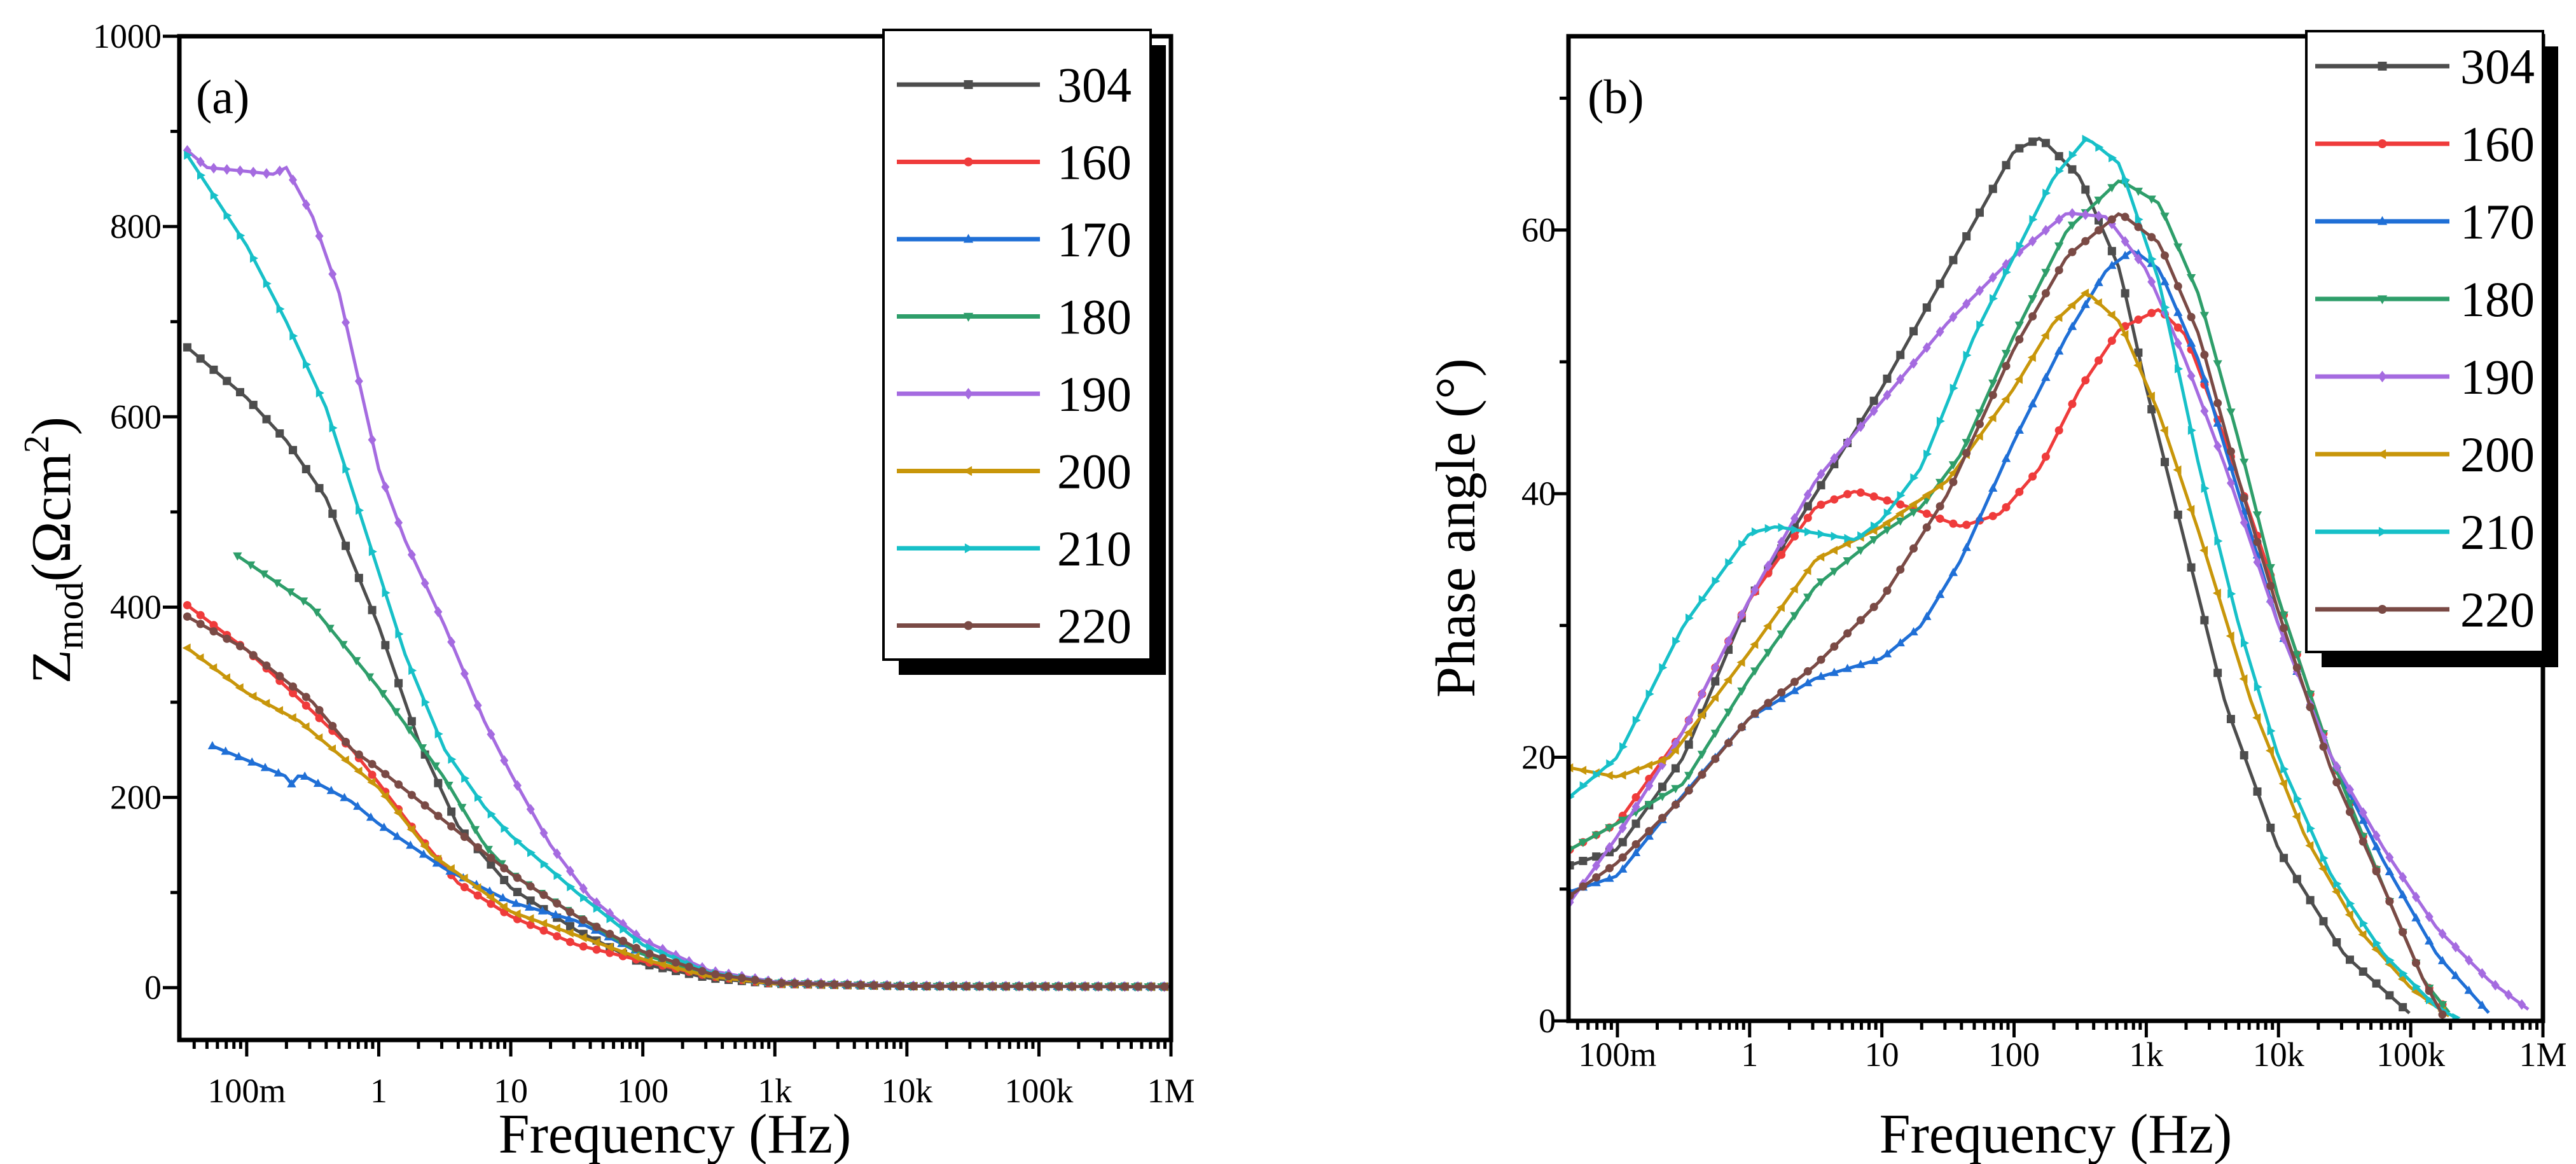  Describe the element at coordinates (1094, 471) in the screenshot. I see `chart-a-legend-label: 200` at that location.